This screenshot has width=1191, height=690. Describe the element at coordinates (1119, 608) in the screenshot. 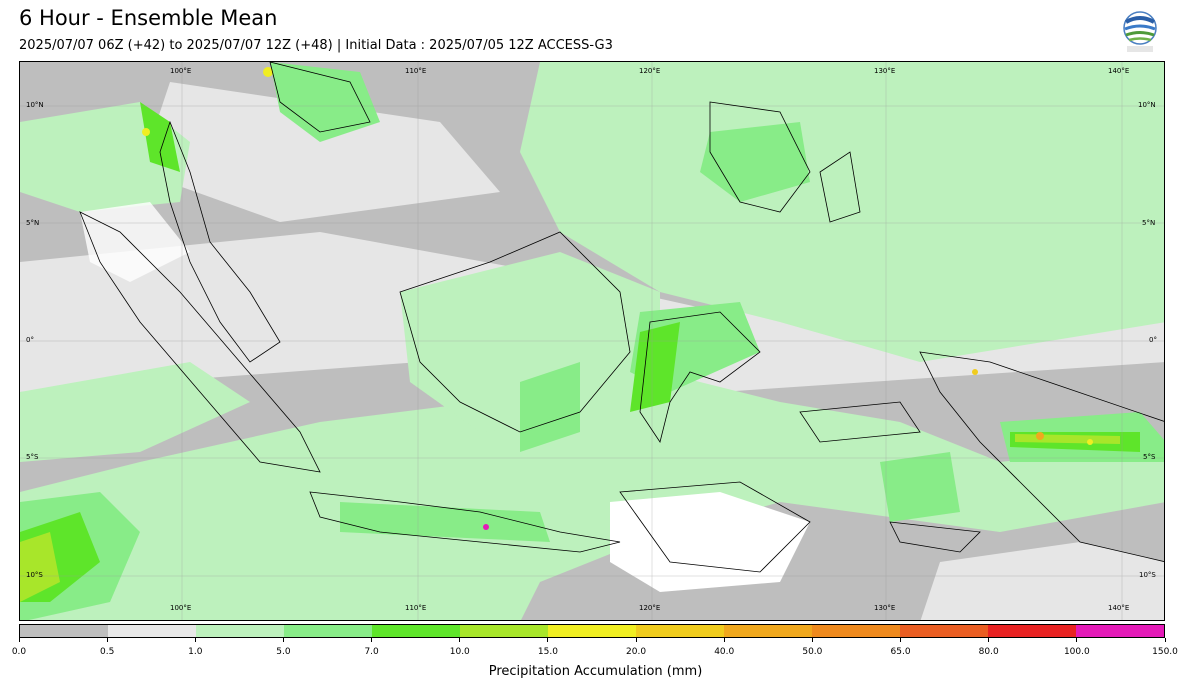

I see `lon-label-bottom: 140°E` at that location.